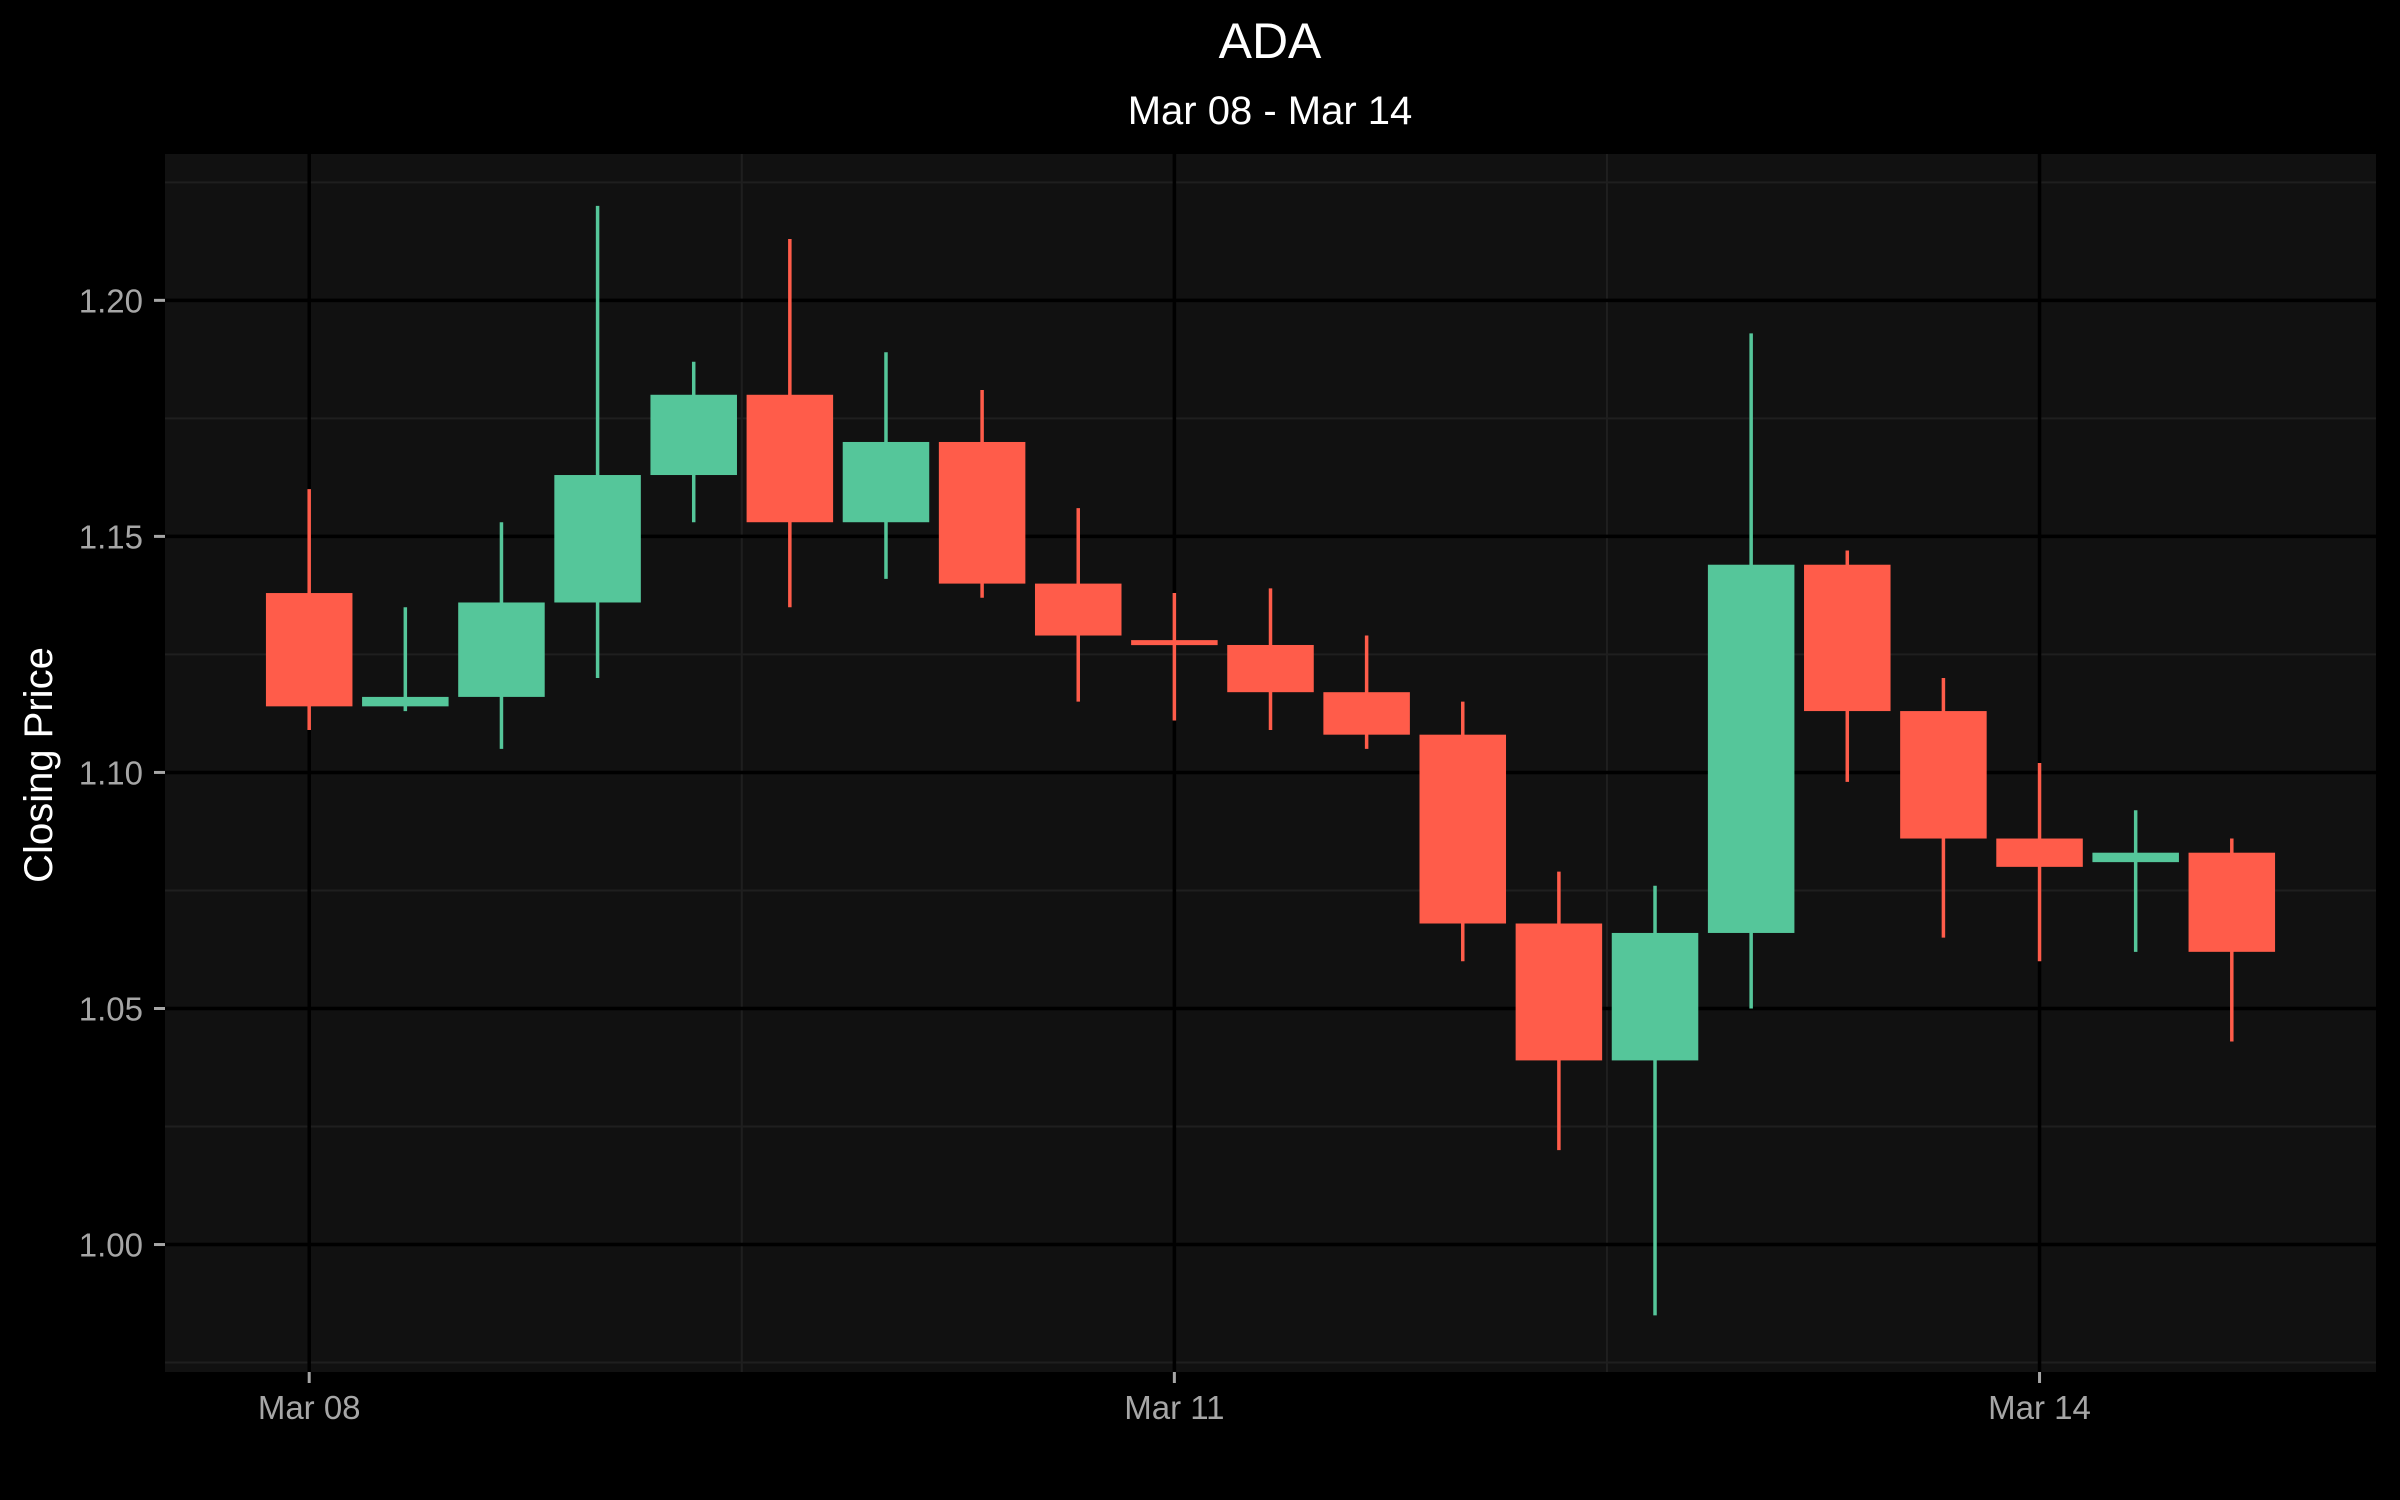 The image size is (2400, 1500). I want to click on y-tick-label: 1.20, so click(111, 300).